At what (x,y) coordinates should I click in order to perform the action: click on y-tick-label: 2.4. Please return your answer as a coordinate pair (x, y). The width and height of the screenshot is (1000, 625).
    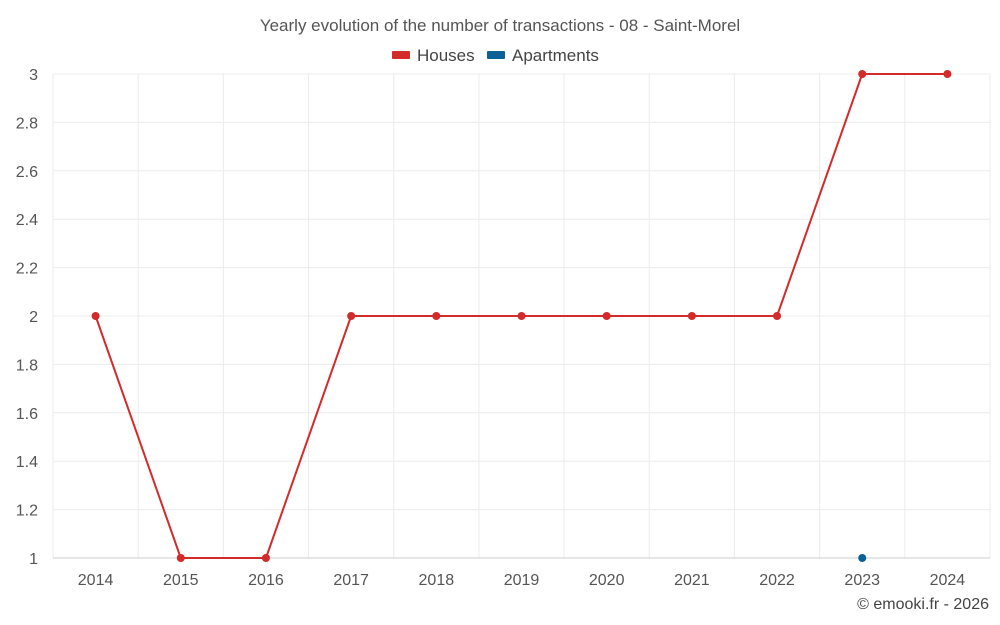
    Looking at the image, I should click on (27, 220).